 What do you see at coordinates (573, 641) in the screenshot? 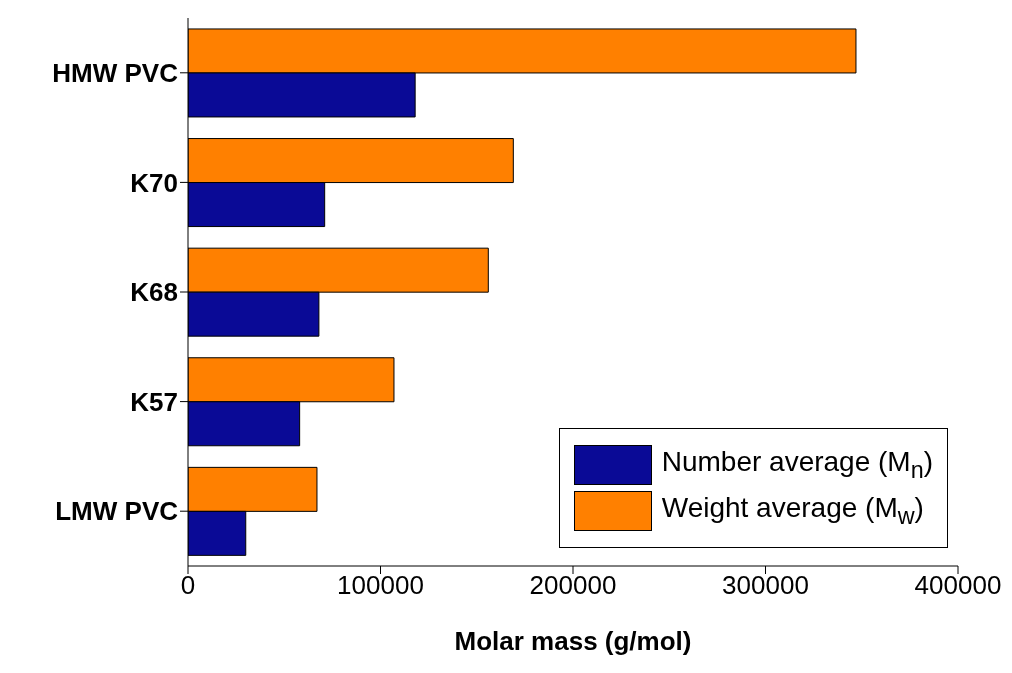
I see `x-axis-title: Molar mass (g/mol)` at bounding box center [573, 641].